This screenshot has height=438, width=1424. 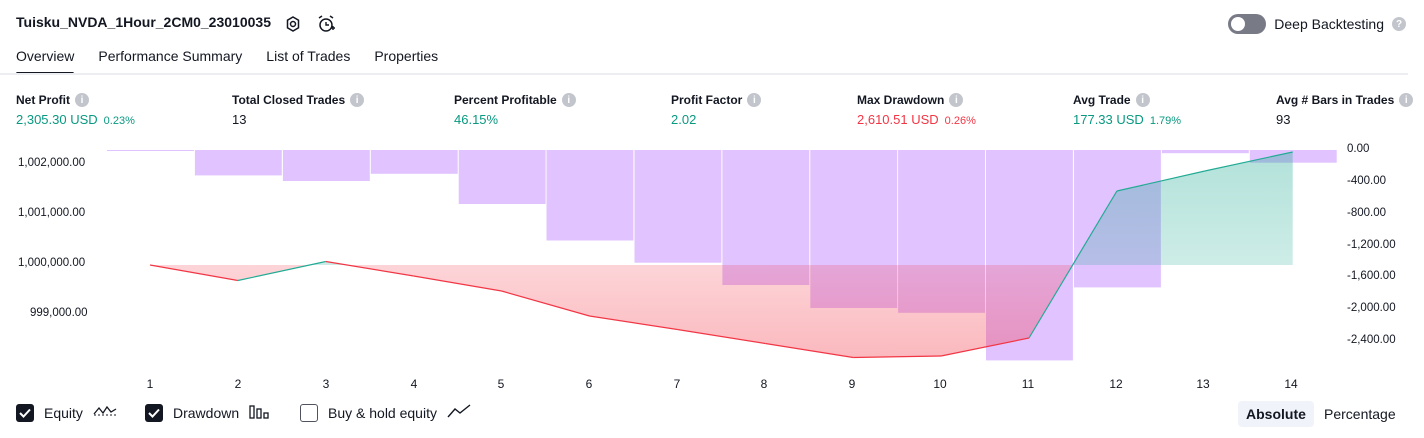 What do you see at coordinates (289, 100) in the screenshot?
I see `metric-label: Total Closed Trades` at bounding box center [289, 100].